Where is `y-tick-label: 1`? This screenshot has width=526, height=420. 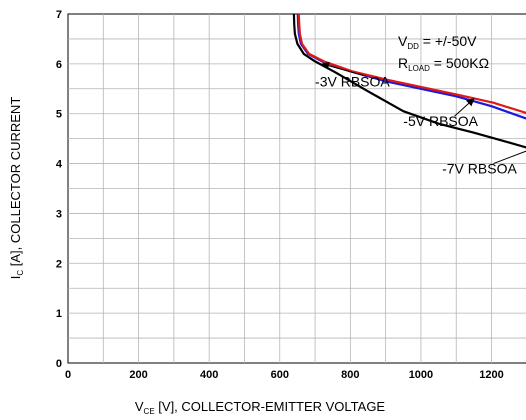 y-tick-label: 1 is located at coordinates (59, 314).